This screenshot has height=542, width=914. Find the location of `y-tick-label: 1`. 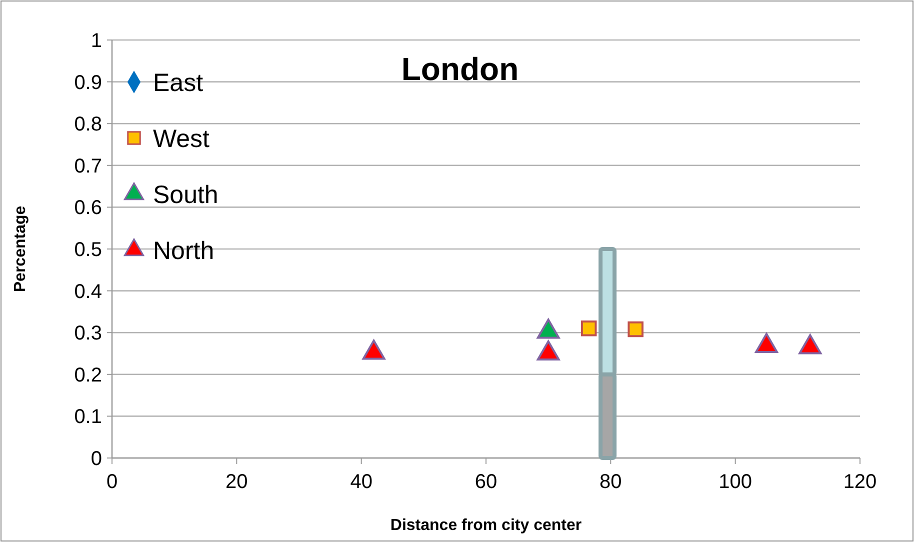

y-tick-label: 1 is located at coordinates (96, 41).